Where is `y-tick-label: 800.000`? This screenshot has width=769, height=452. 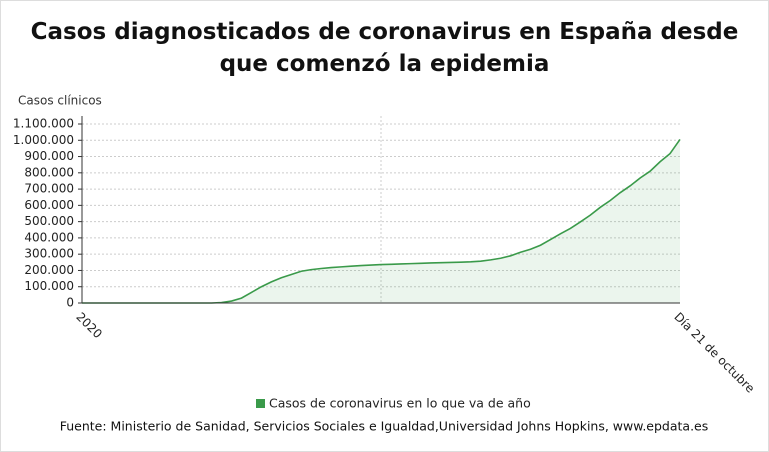
y-tick-label: 800.000 is located at coordinates (49, 172).